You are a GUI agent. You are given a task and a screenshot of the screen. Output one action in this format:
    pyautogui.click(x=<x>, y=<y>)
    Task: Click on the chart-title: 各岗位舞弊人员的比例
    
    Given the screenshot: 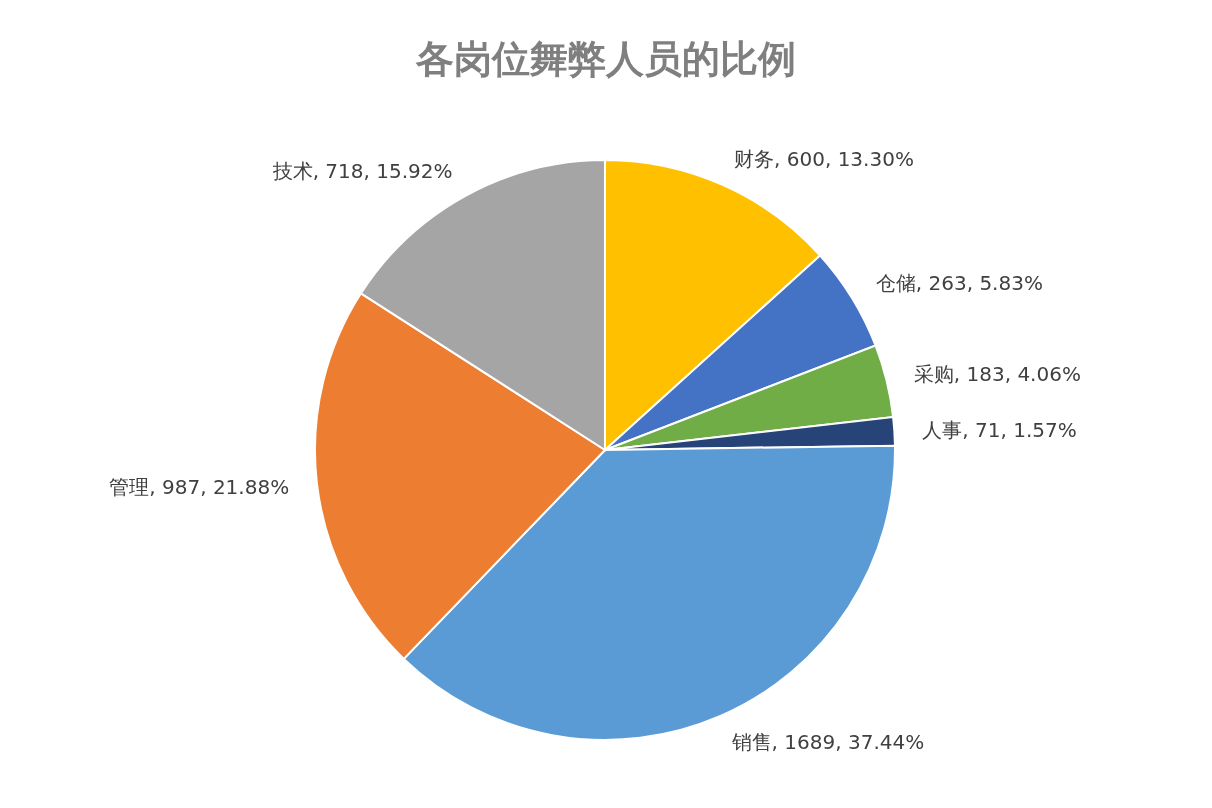 What is the action you would take?
    pyautogui.click(x=605, y=59)
    